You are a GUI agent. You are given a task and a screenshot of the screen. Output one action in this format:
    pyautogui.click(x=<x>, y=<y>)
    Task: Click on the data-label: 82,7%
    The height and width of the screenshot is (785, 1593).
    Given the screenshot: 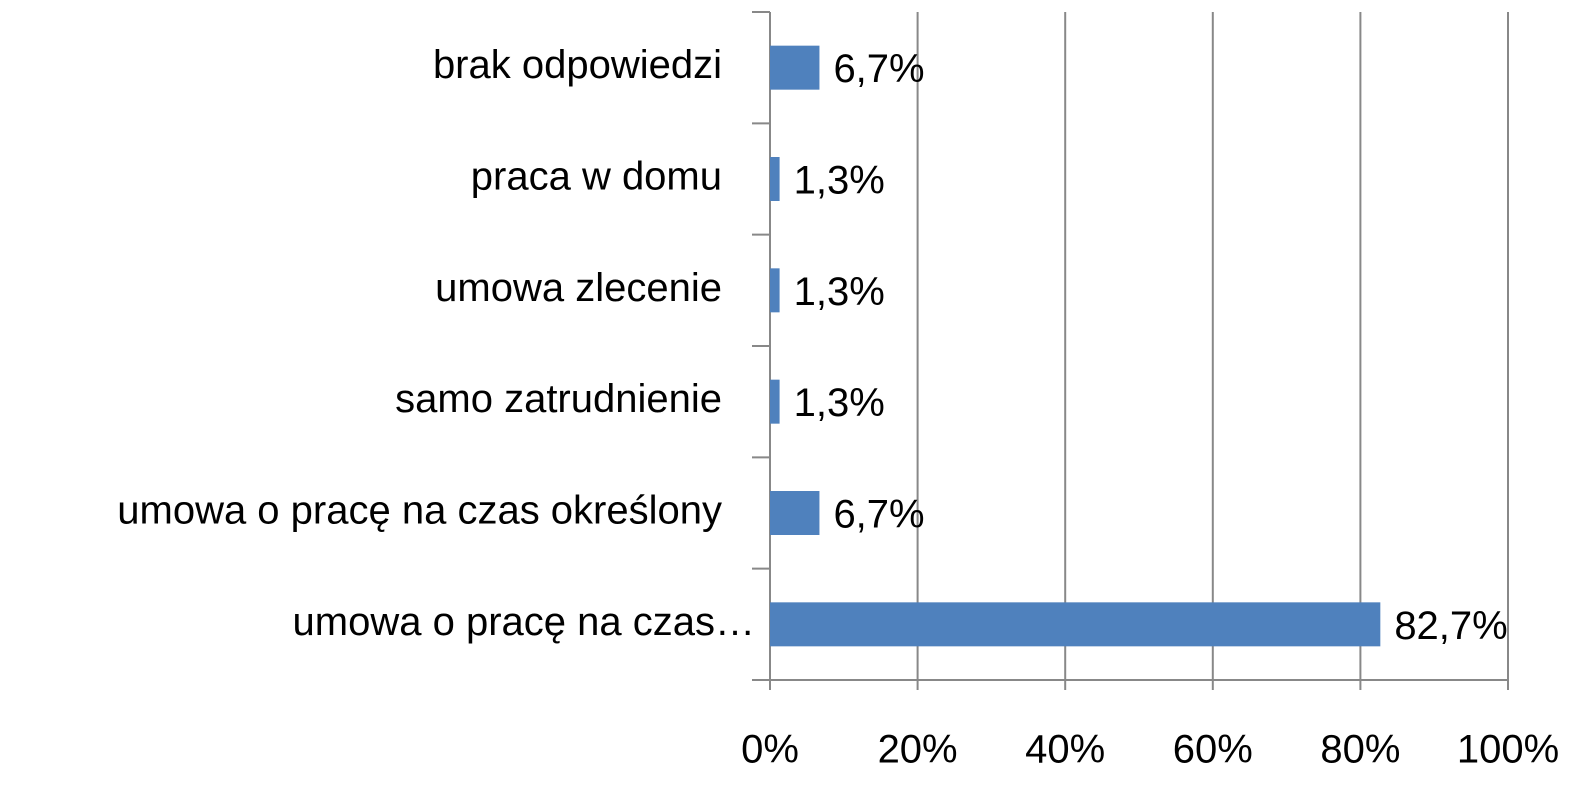 What is the action you would take?
    pyautogui.click(x=1450, y=626)
    